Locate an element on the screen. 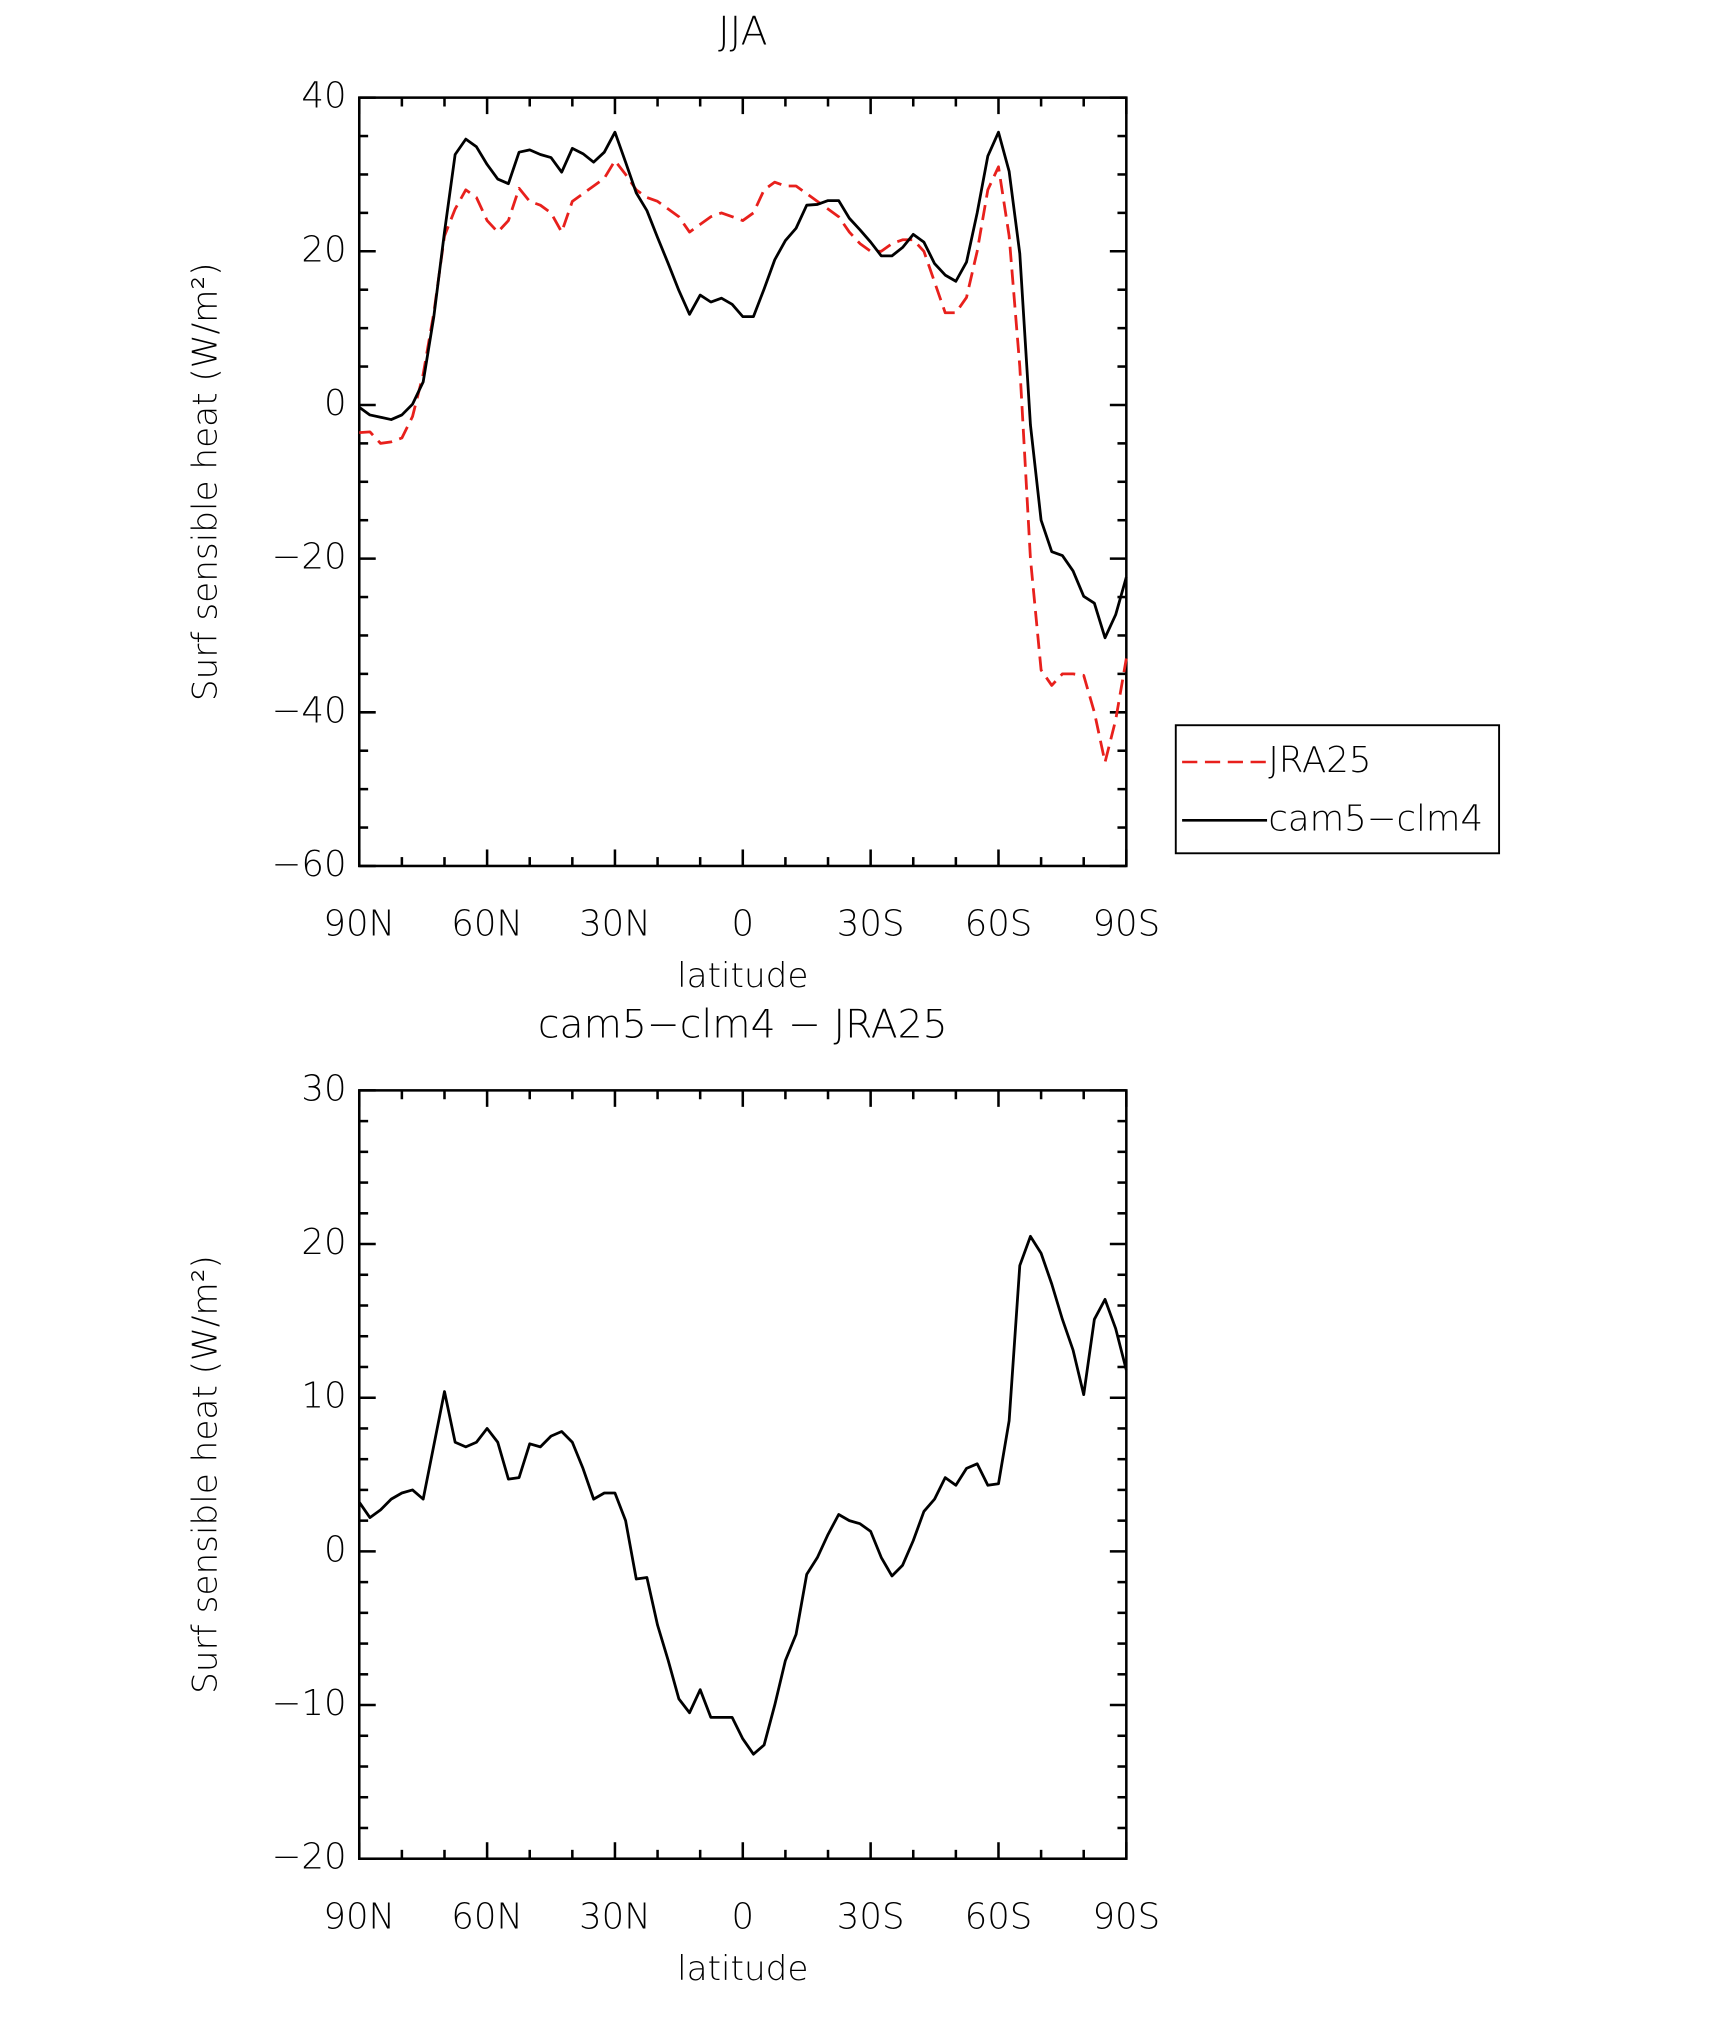  legend-box is located at coordinates (1337, 789).